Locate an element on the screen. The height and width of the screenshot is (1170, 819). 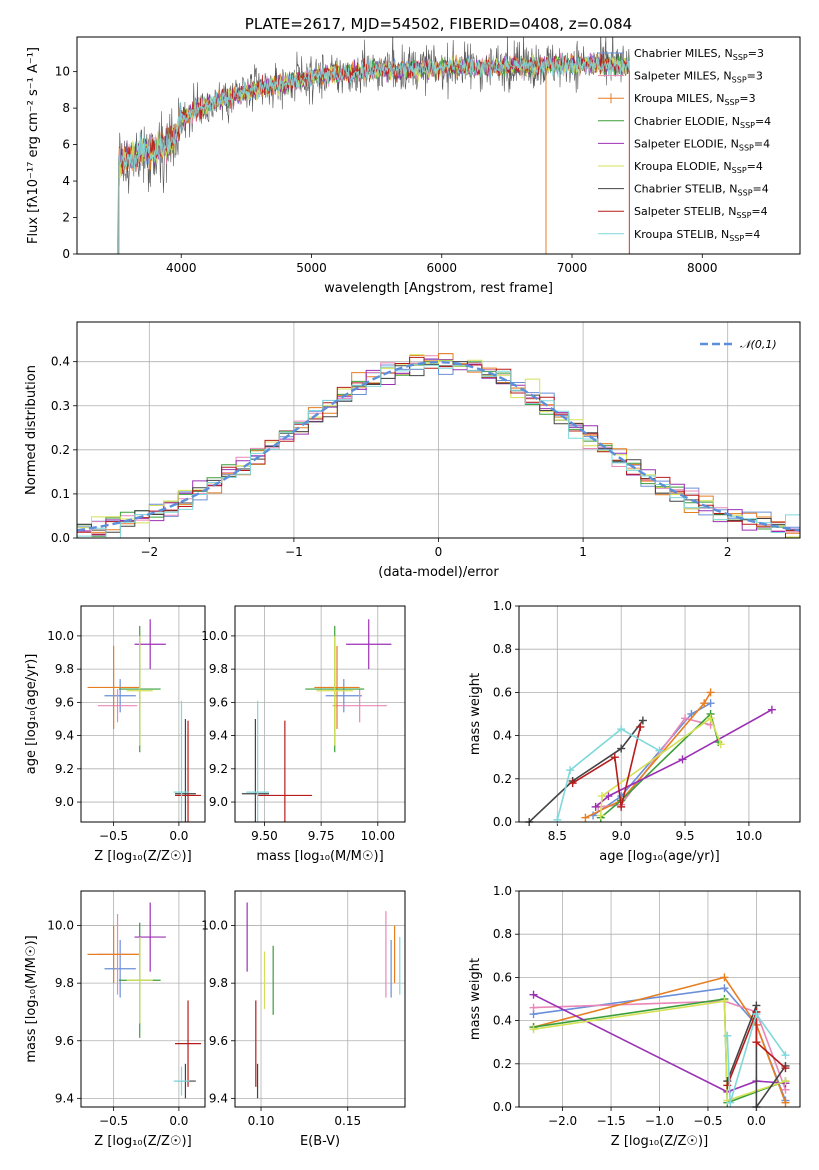
age-vs-mass-frame is located at coordinates (320, 714).